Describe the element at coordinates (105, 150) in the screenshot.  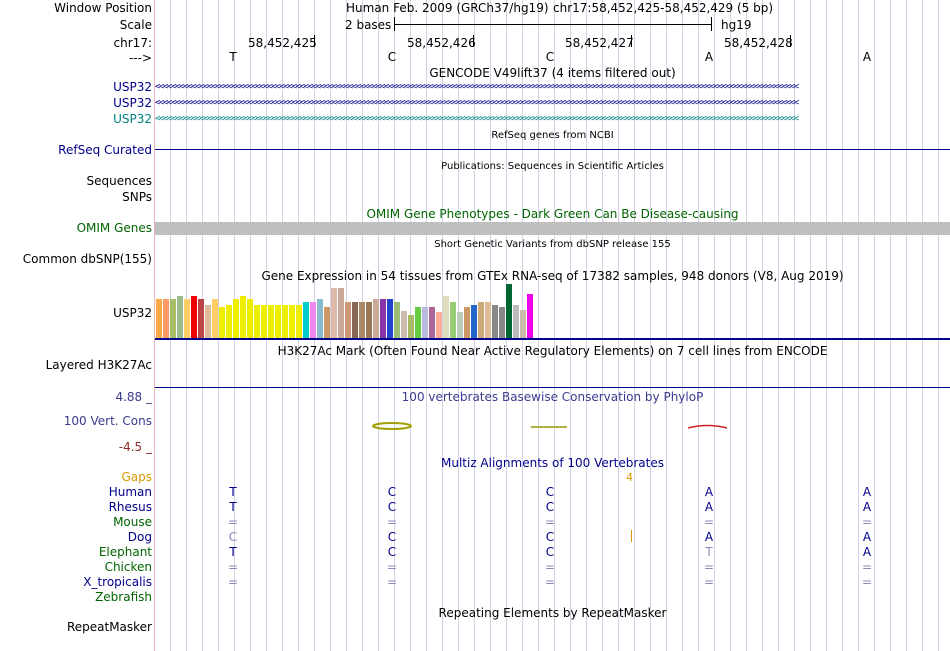
I see `refseq-label: RefSeq Curated` at that location.